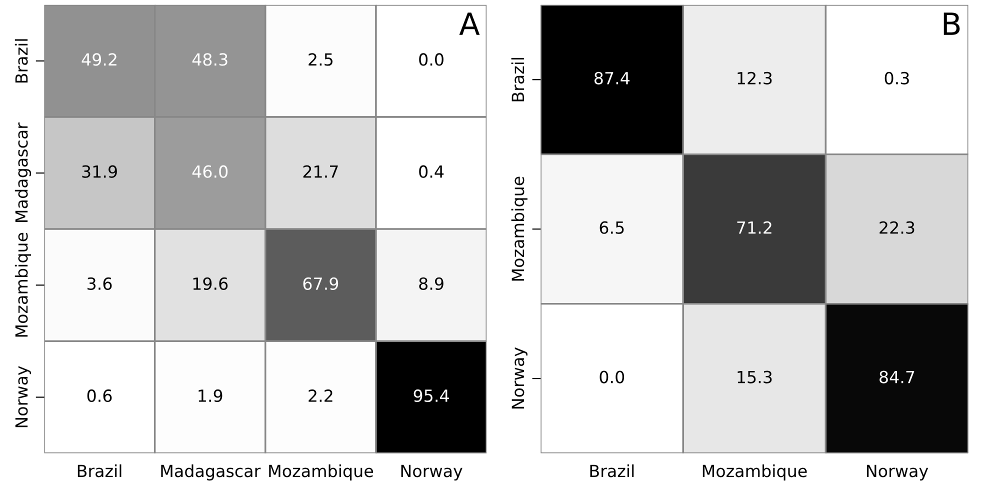 This screenshot has height=490, width=983. I want to click on annotation: B, so click(952, 23).